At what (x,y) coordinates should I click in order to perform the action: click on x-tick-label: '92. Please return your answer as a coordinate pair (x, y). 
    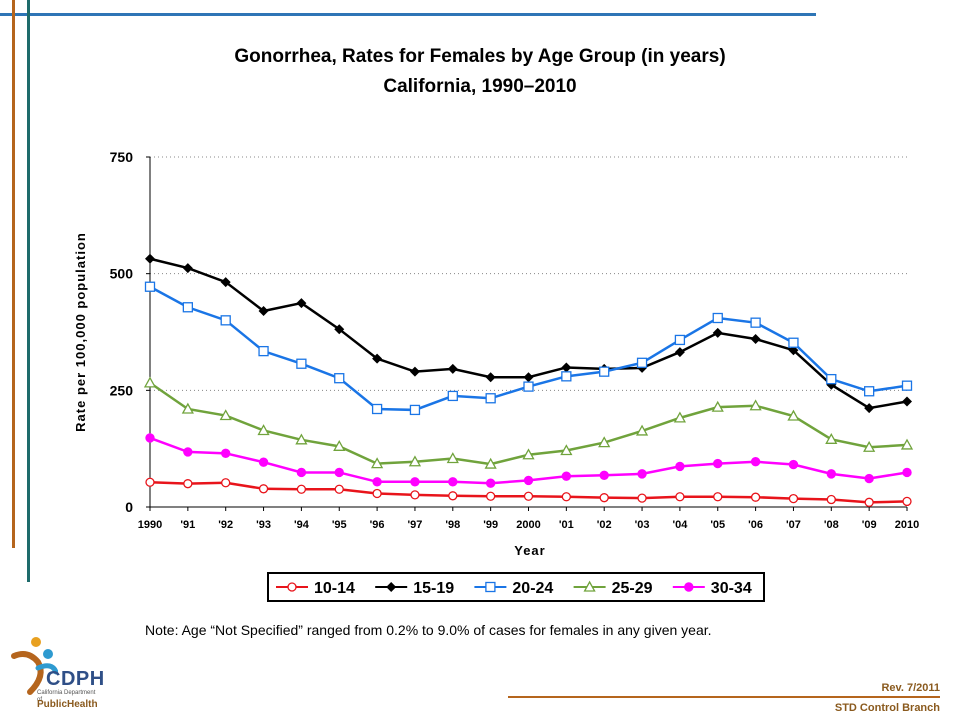
    Looking at the image, I should click on (225, 525).